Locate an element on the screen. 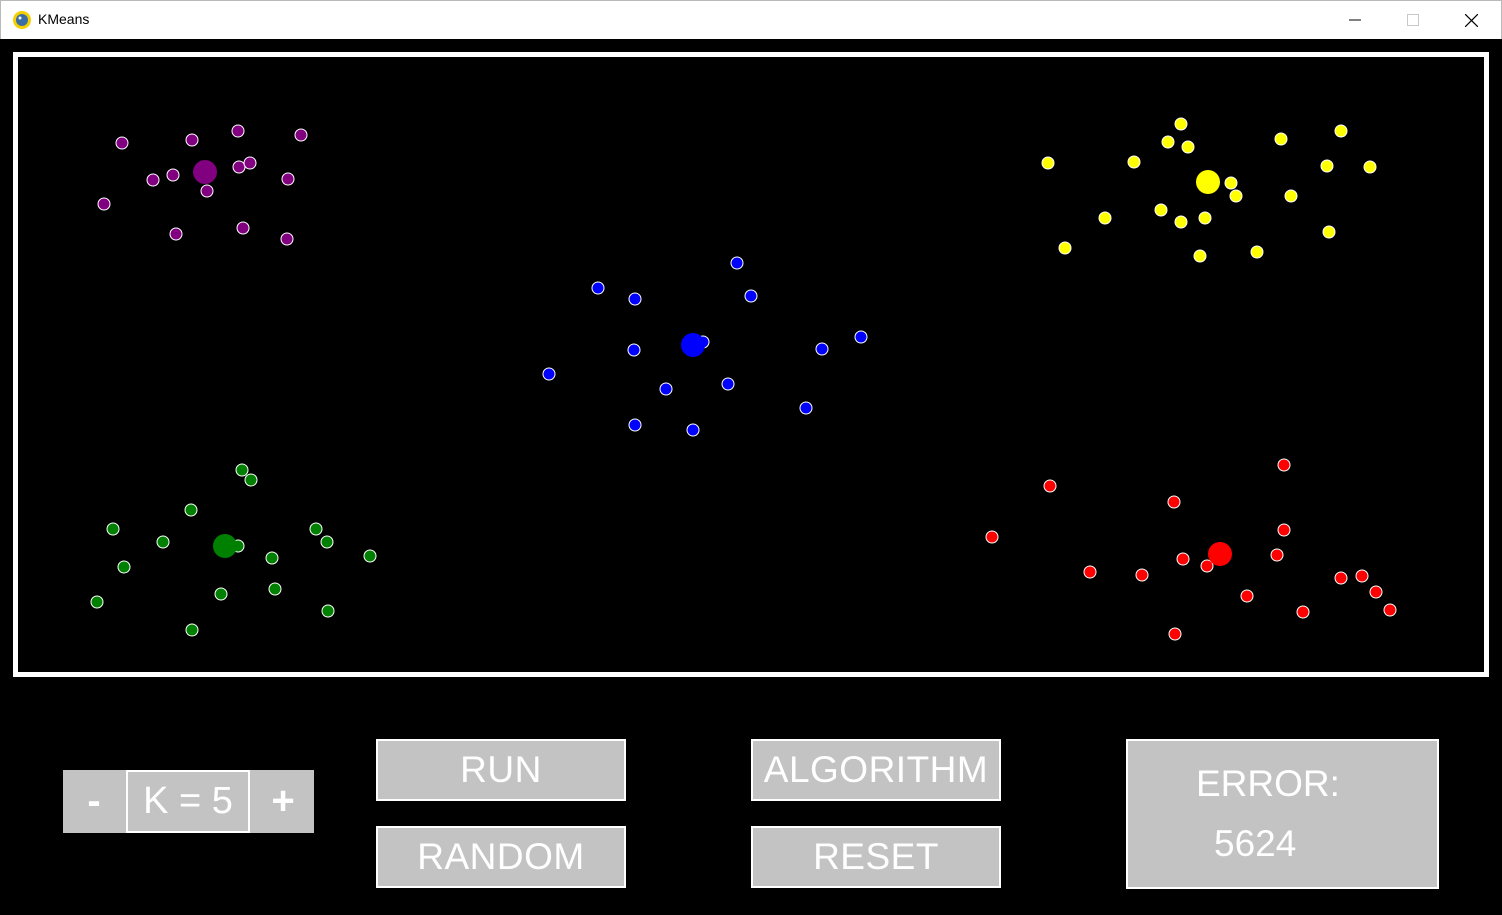 The width and height of the screenshot is (1502, 915). close-button is located at coordinates (1471, 20).